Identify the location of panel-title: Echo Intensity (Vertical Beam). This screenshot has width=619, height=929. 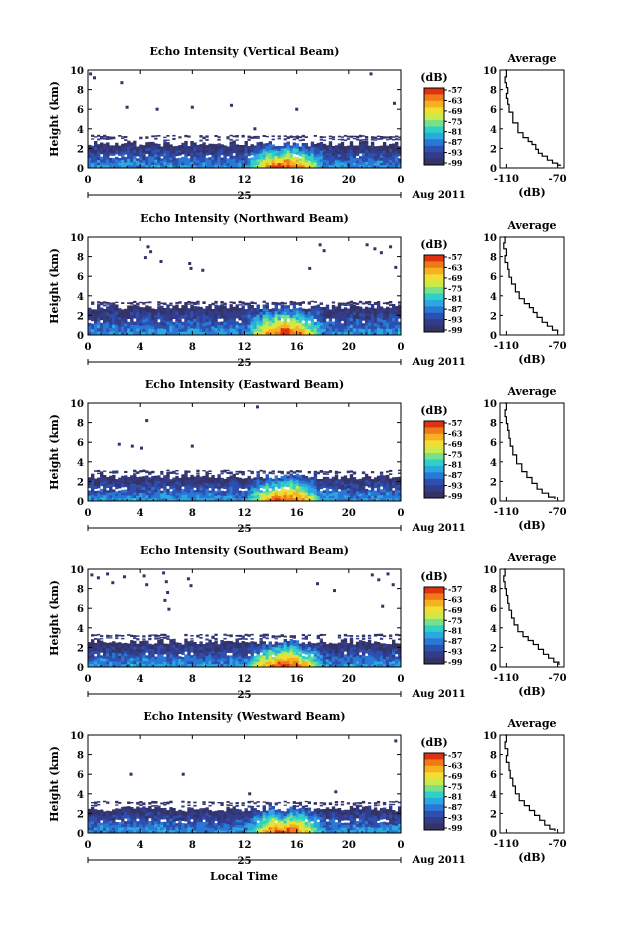
(244, 51).